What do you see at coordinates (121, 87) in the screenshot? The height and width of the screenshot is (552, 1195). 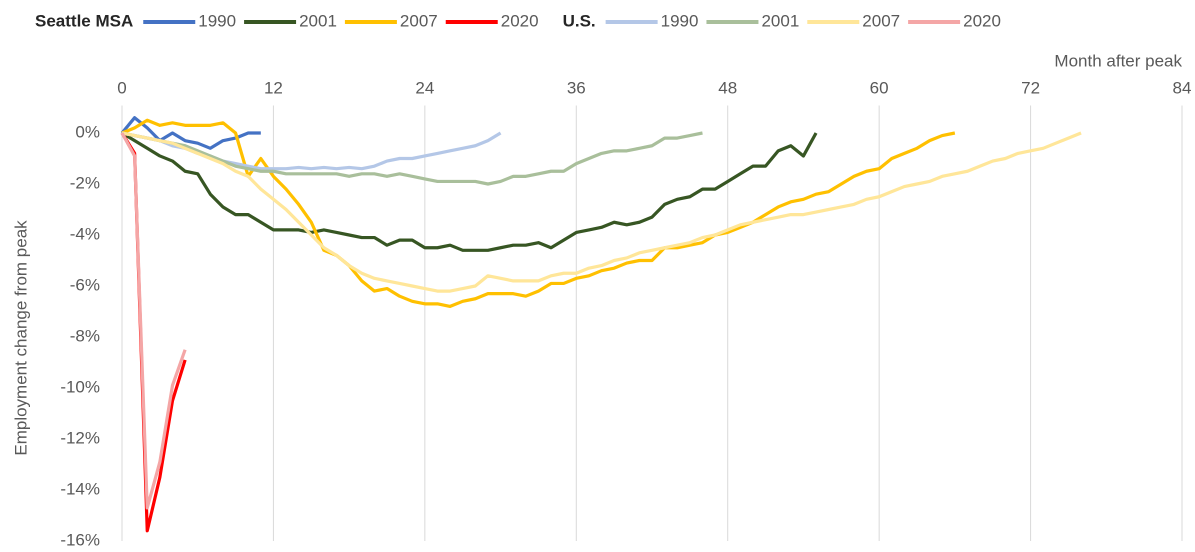 I see `x-tick-label: 0` at bounding box center [121, 87].